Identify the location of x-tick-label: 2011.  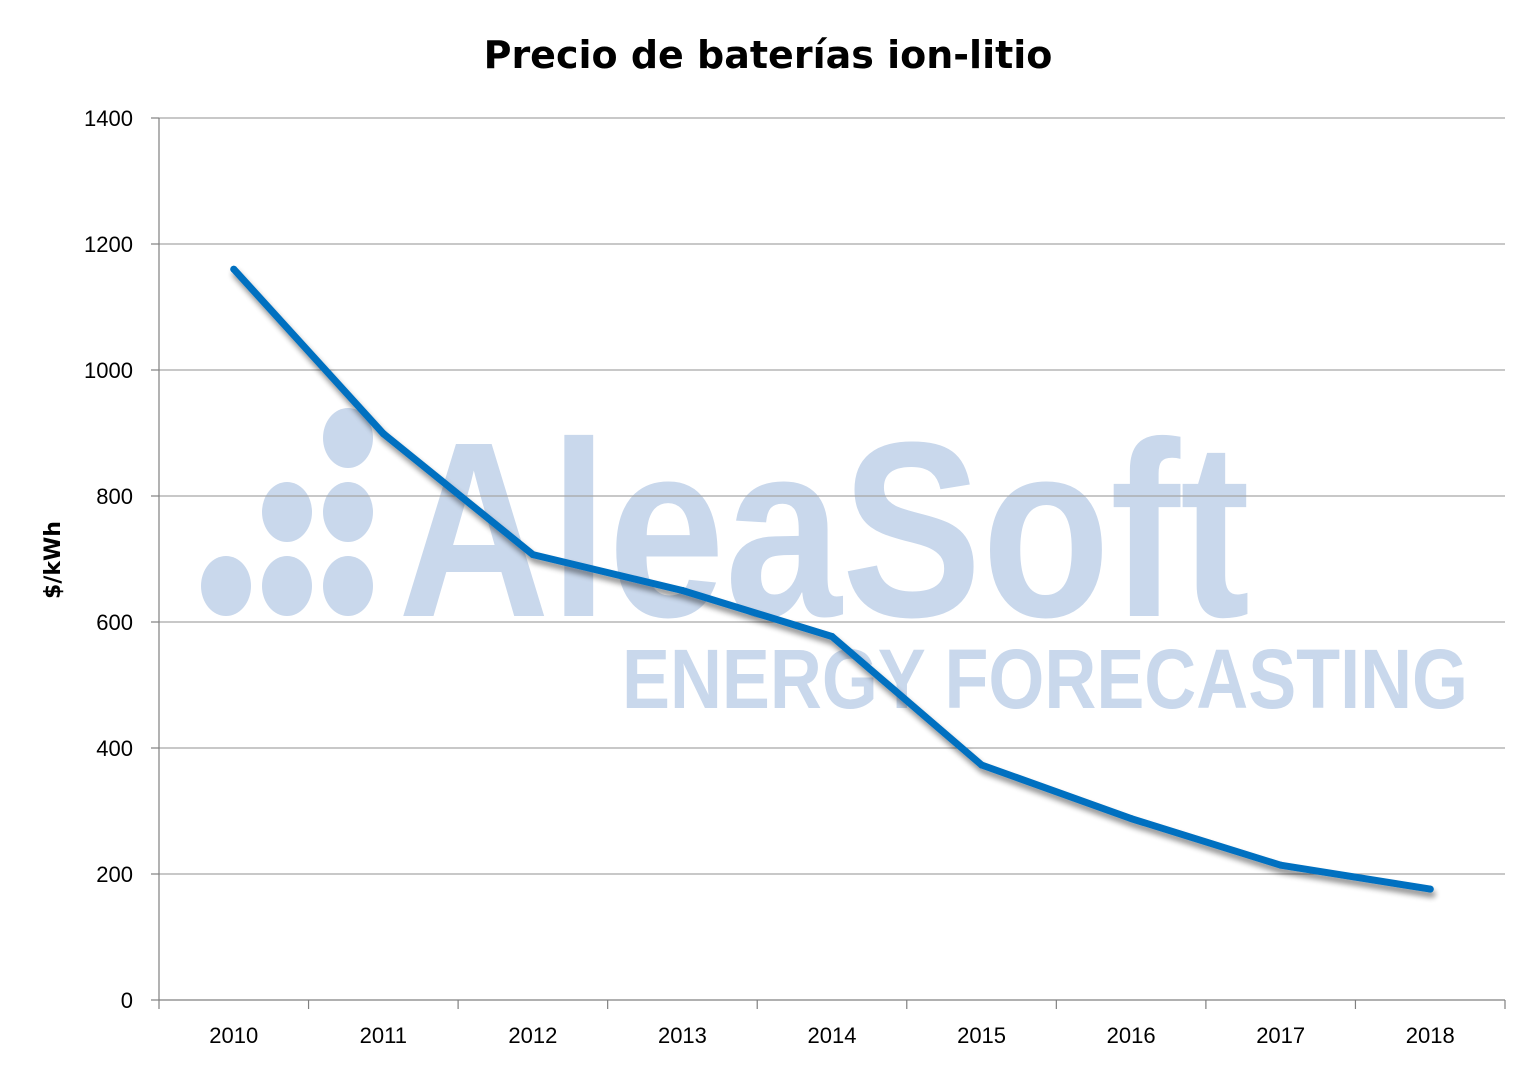
(383, 1035).